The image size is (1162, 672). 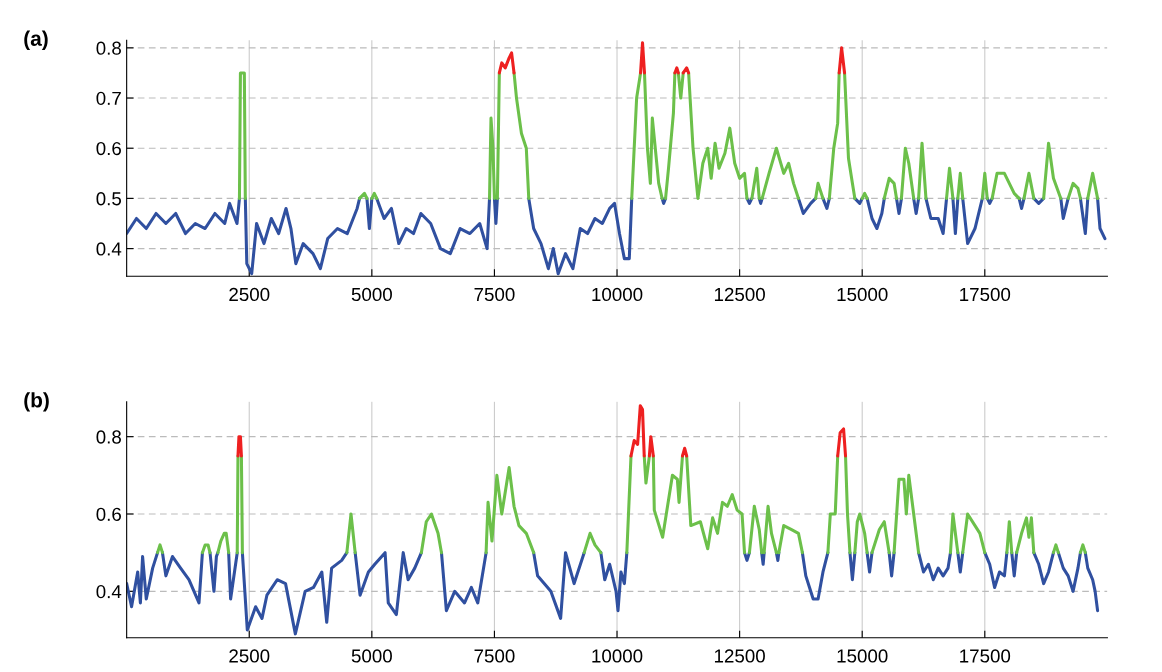 I want to click on chart-title: (b), so click(x=36, y=402).